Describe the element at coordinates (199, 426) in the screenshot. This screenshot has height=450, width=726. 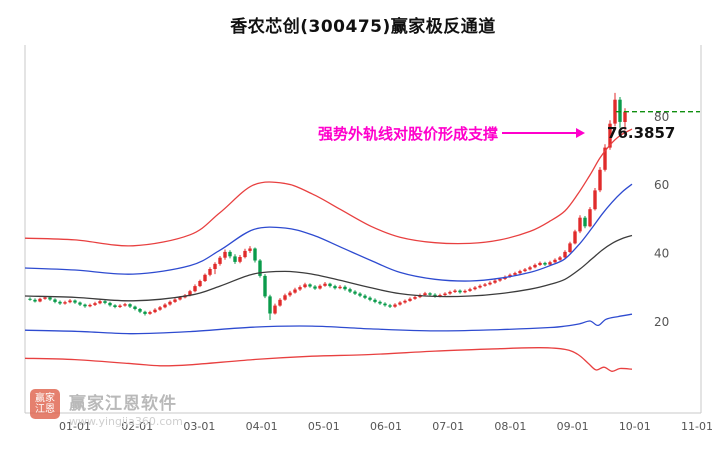
I see `x-axis-label: 03-01` at that location.